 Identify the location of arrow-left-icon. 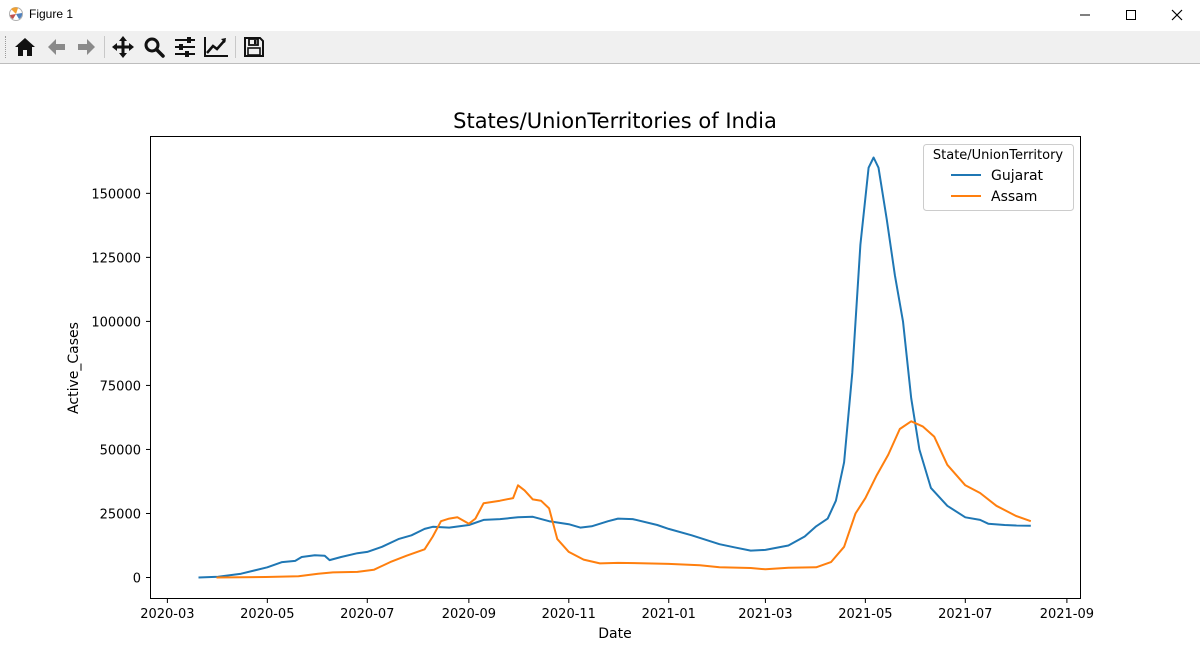
(56, 47).